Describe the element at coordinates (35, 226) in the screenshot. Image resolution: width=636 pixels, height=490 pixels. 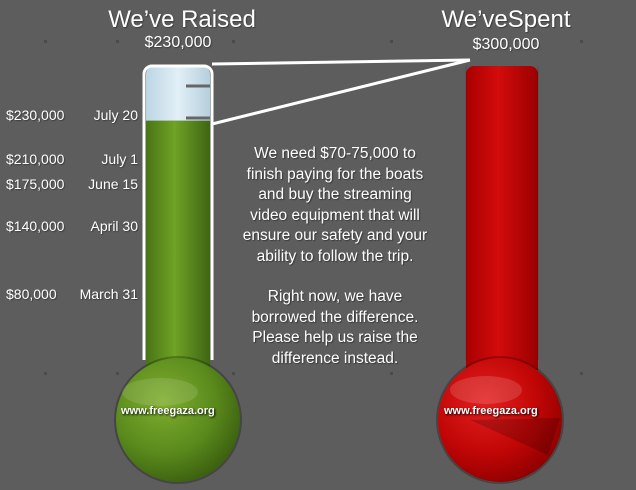
I see `milestone-amount: $140,000` at that location.